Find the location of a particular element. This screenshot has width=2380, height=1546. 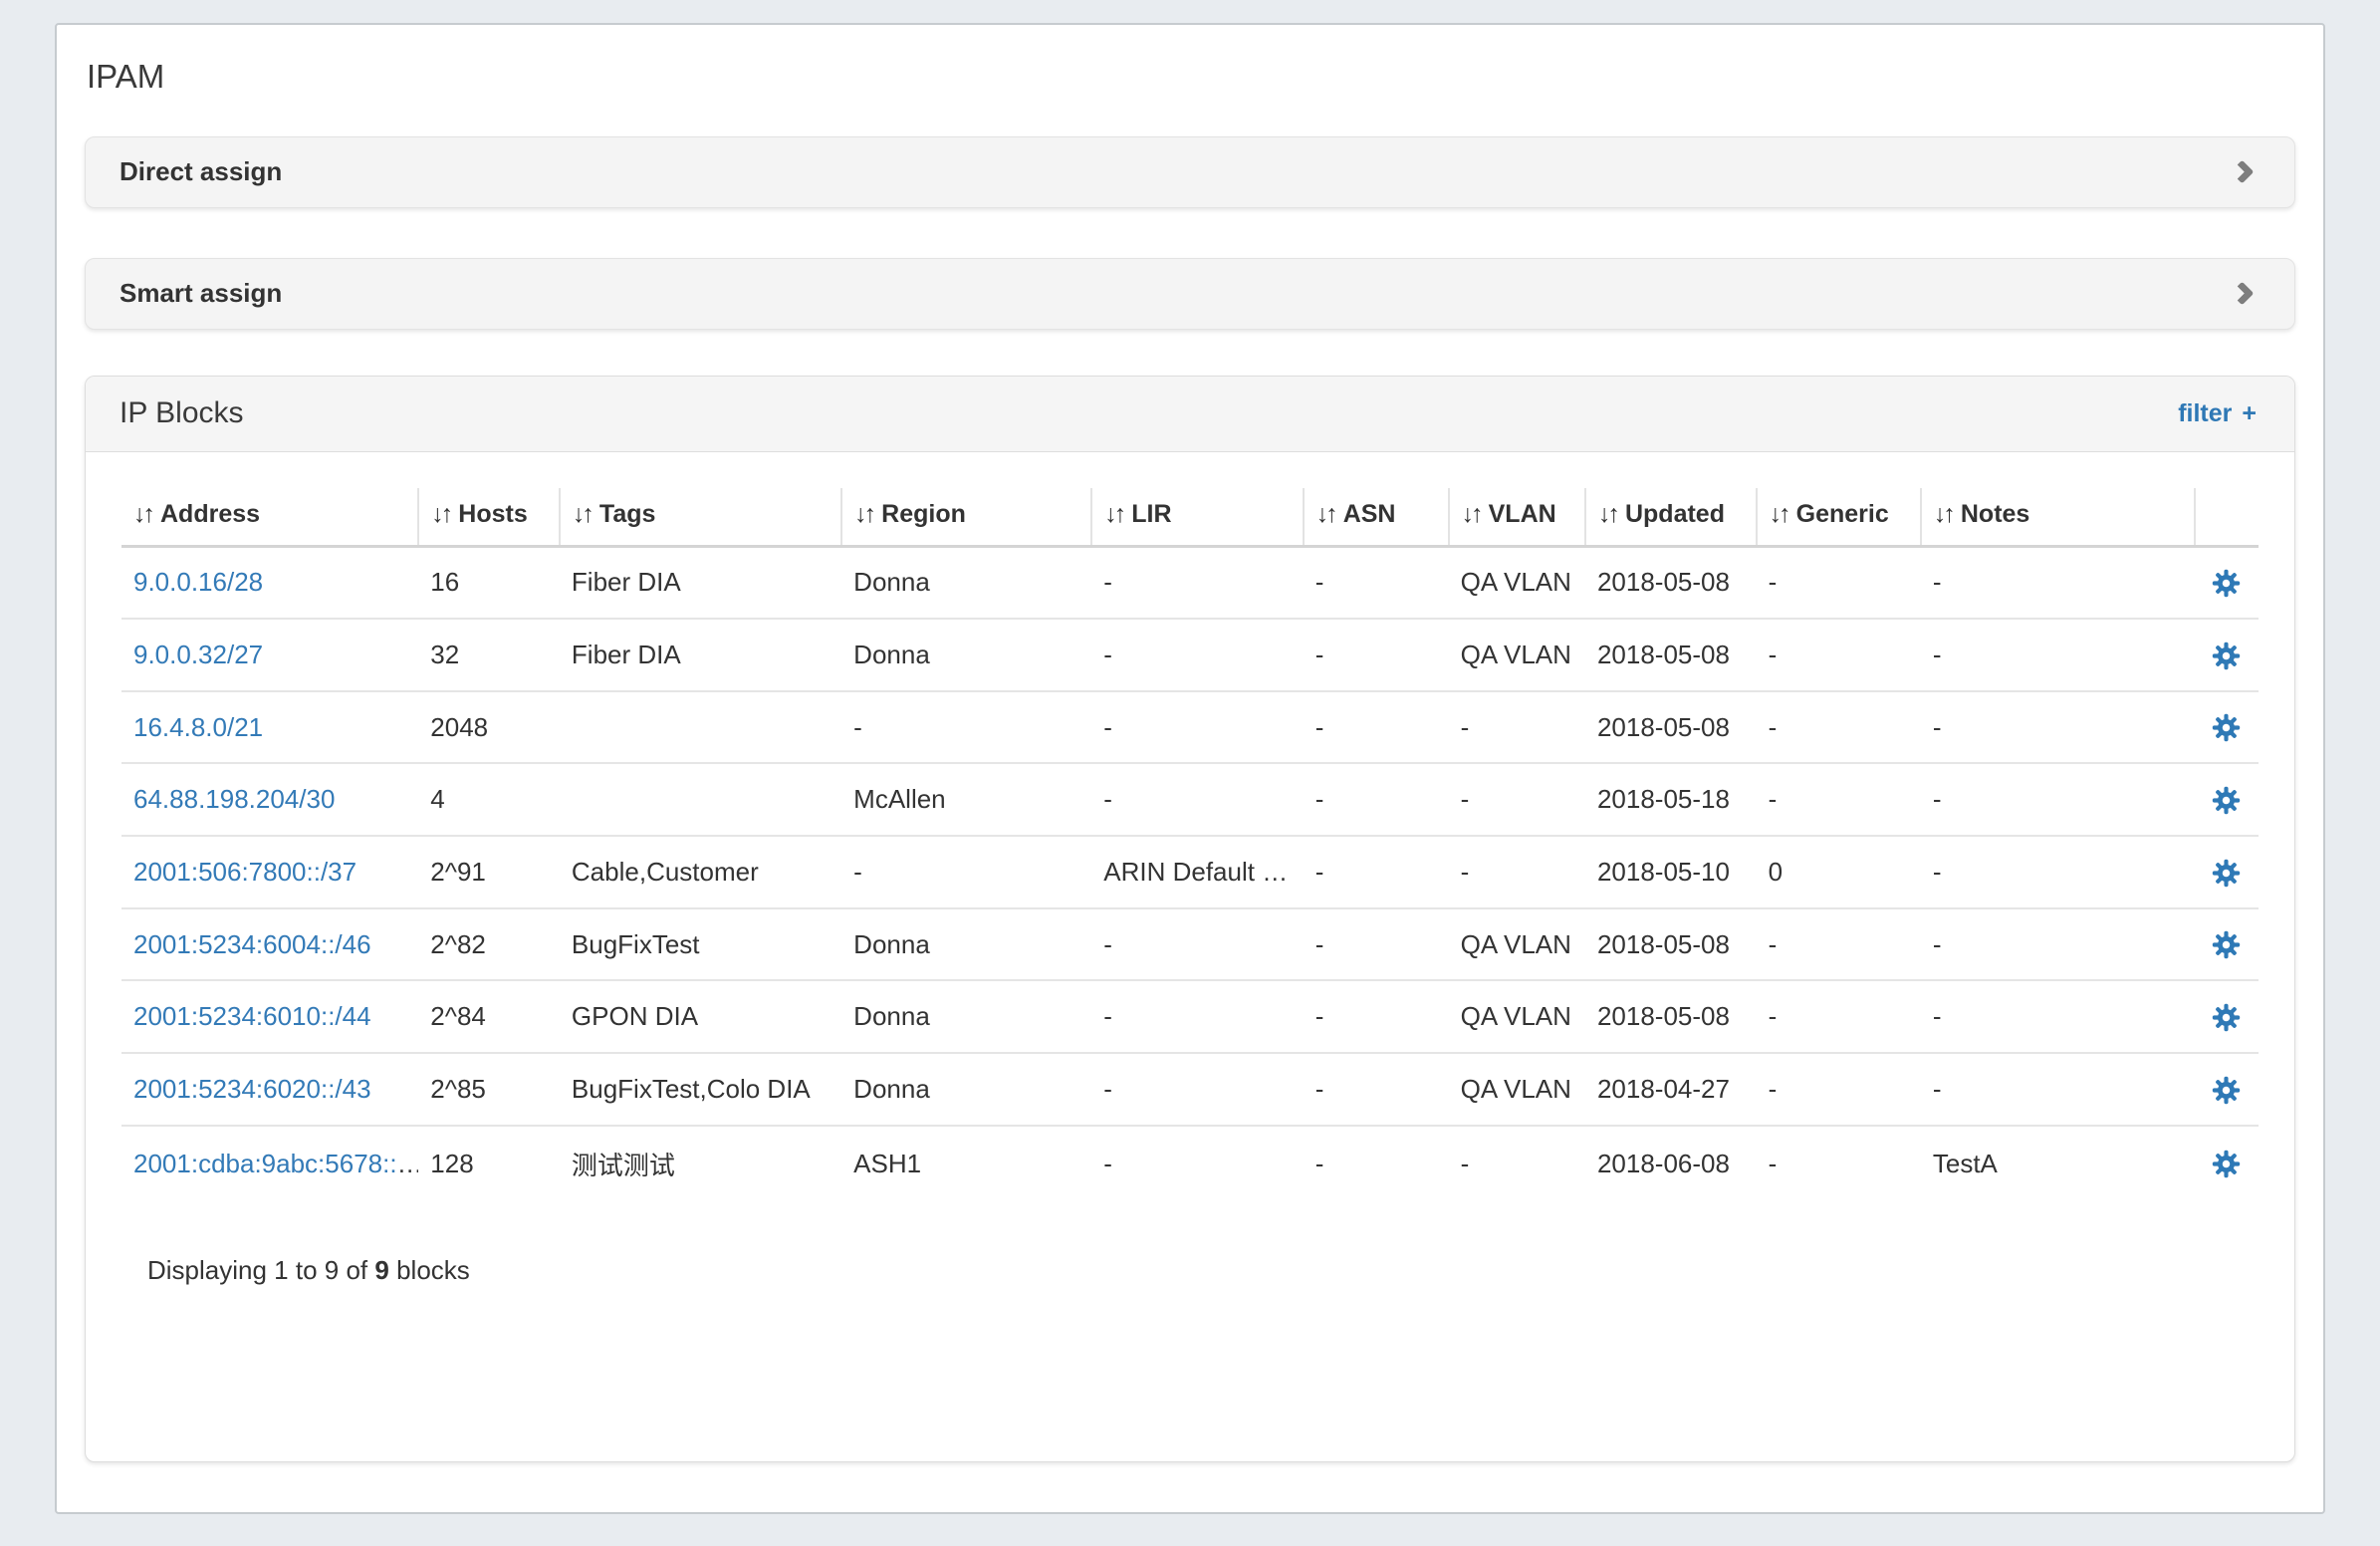

address-cell: 9.0.0.32/27 is located at coordinates (270, 654).